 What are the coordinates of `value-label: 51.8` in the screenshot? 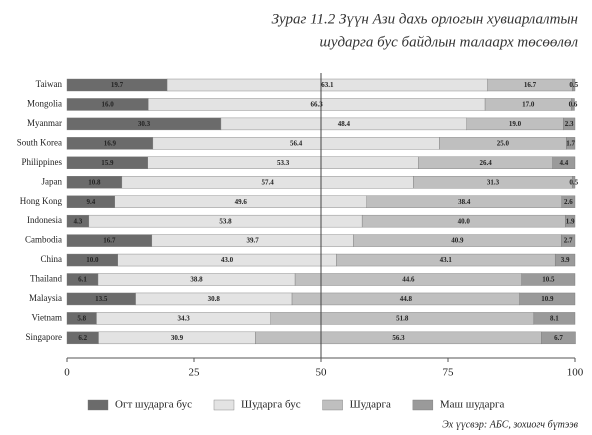 It's located at (402, 319).